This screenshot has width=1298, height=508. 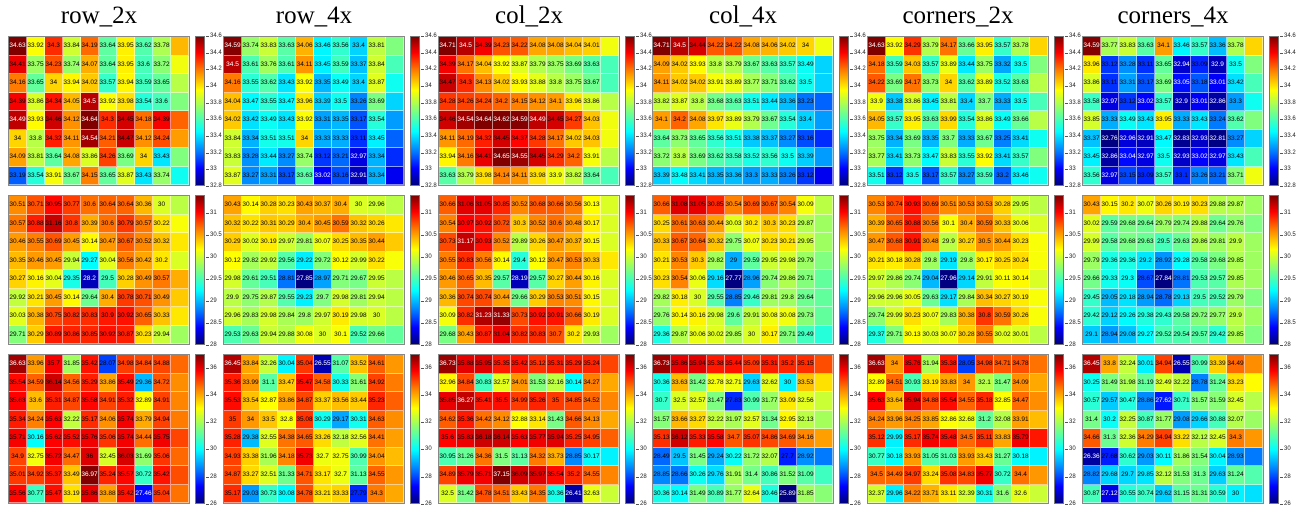 What do you see at coordinates (592, 46) in the screenshot?
I see `heatmap-cell: 34.01` at bounding box center [592, 46].